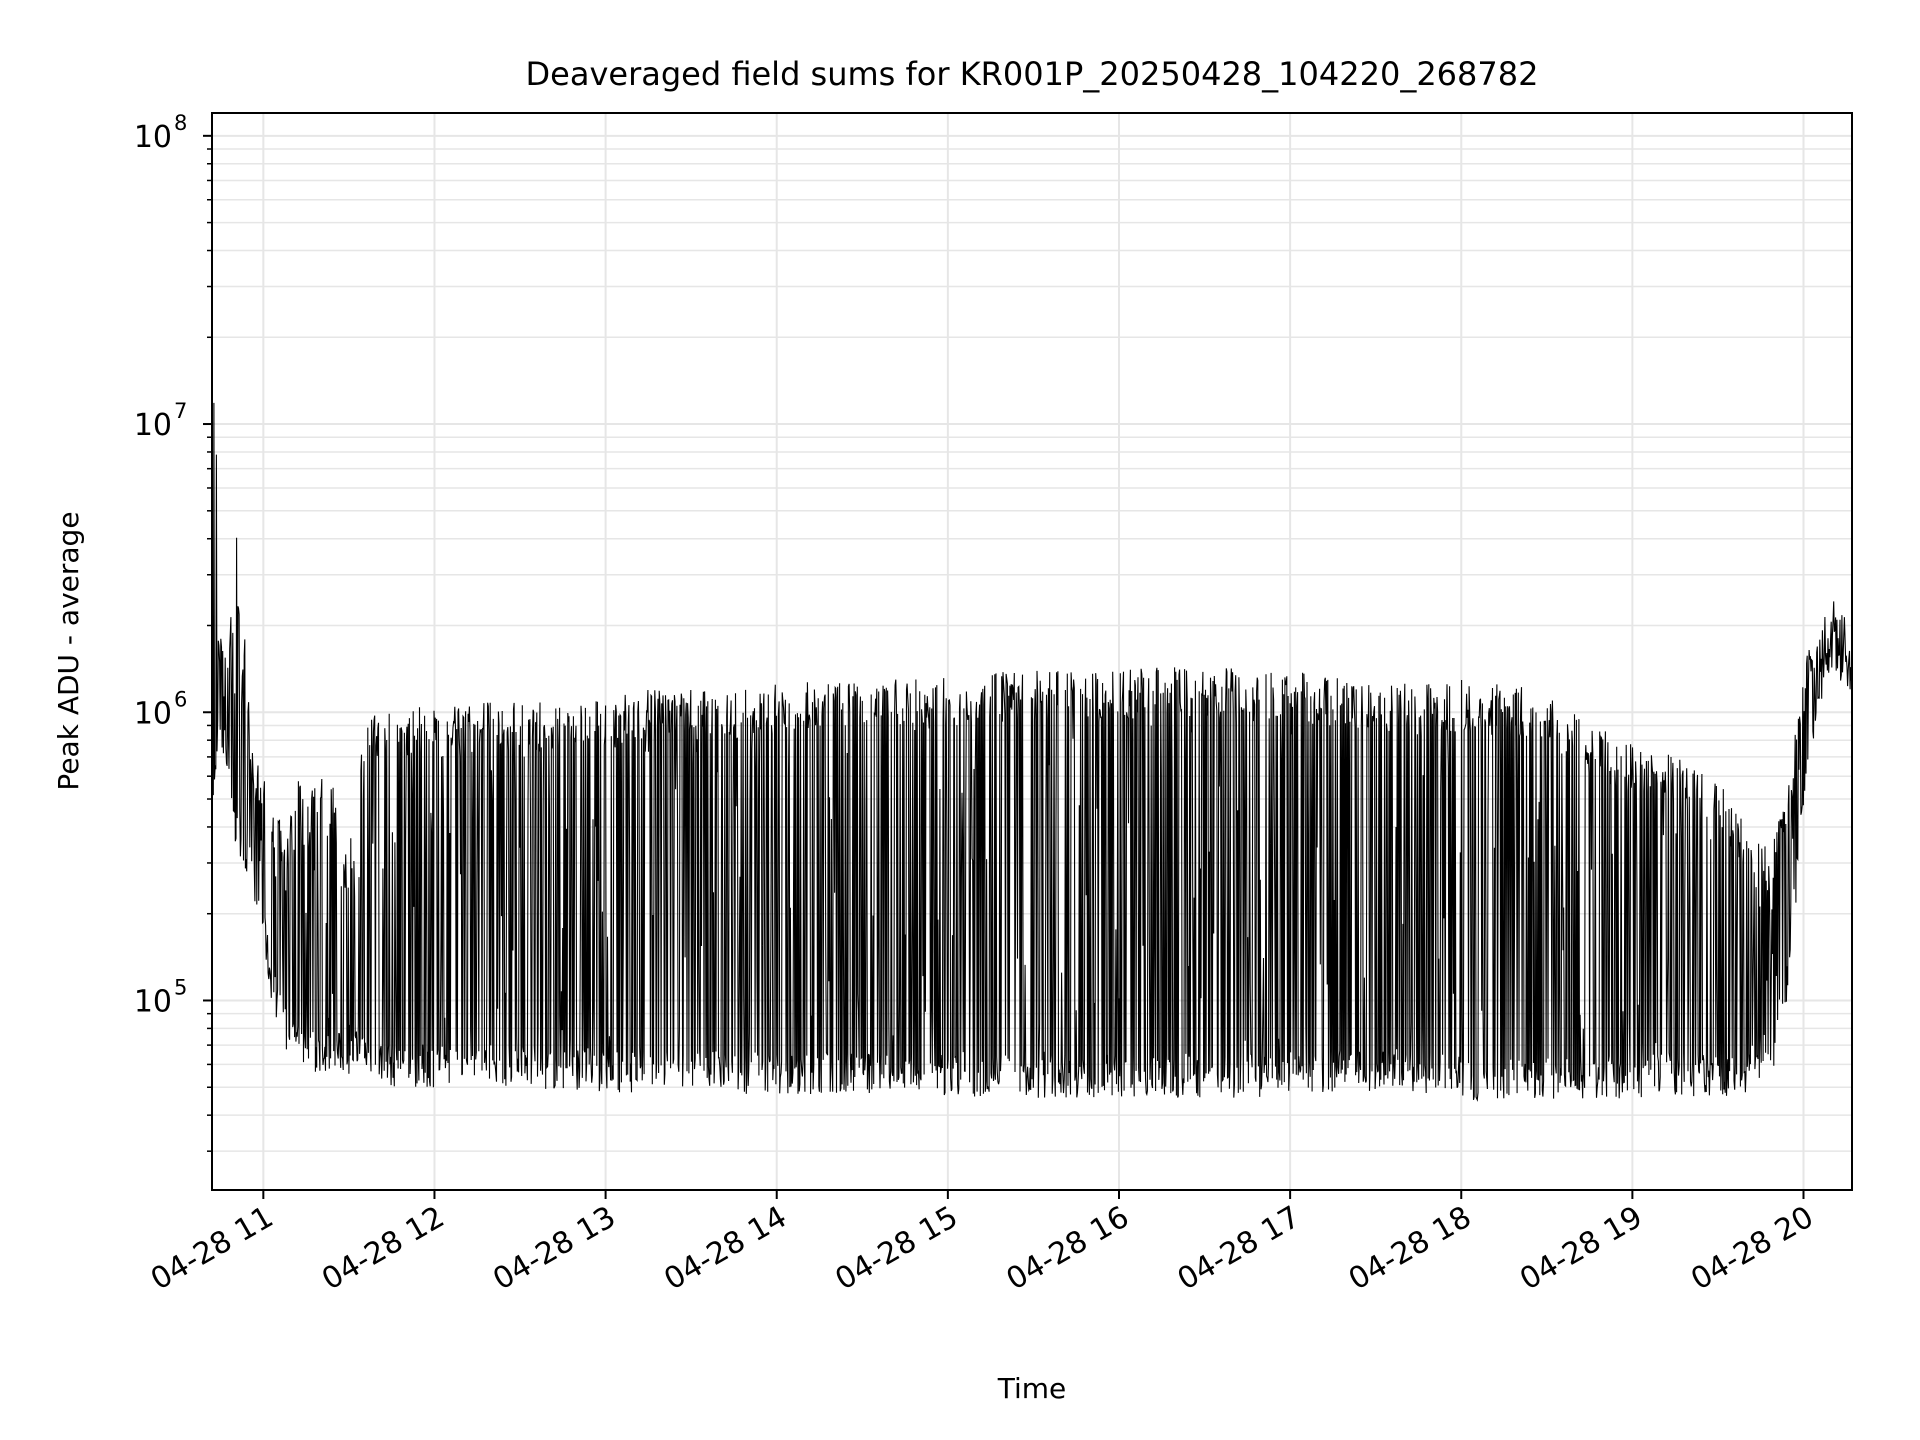  What do you see at coordinates (180, 123) in the screenshot?
I see `y-tick-exponent: 8` at bounding box center [180, 123].